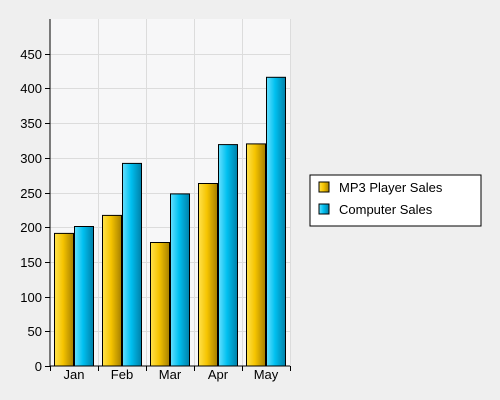 This screenshot has width=500, height=400. Describe the element at coordinates (228, 255) in the screenshot. I see `bar-computer-sales-apr` at that location.